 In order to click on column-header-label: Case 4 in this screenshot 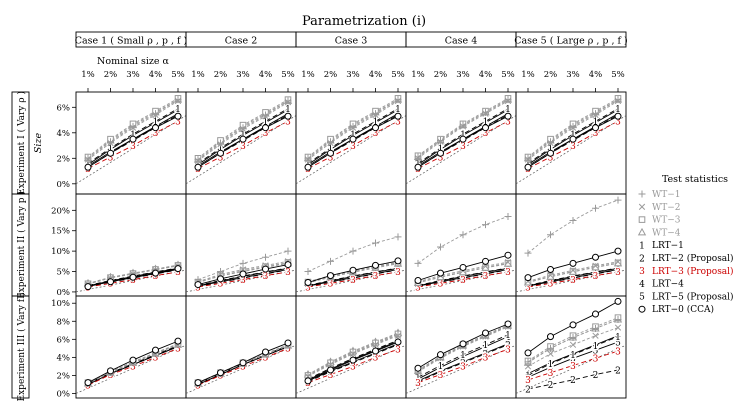, I will do `click(461, 41)`.